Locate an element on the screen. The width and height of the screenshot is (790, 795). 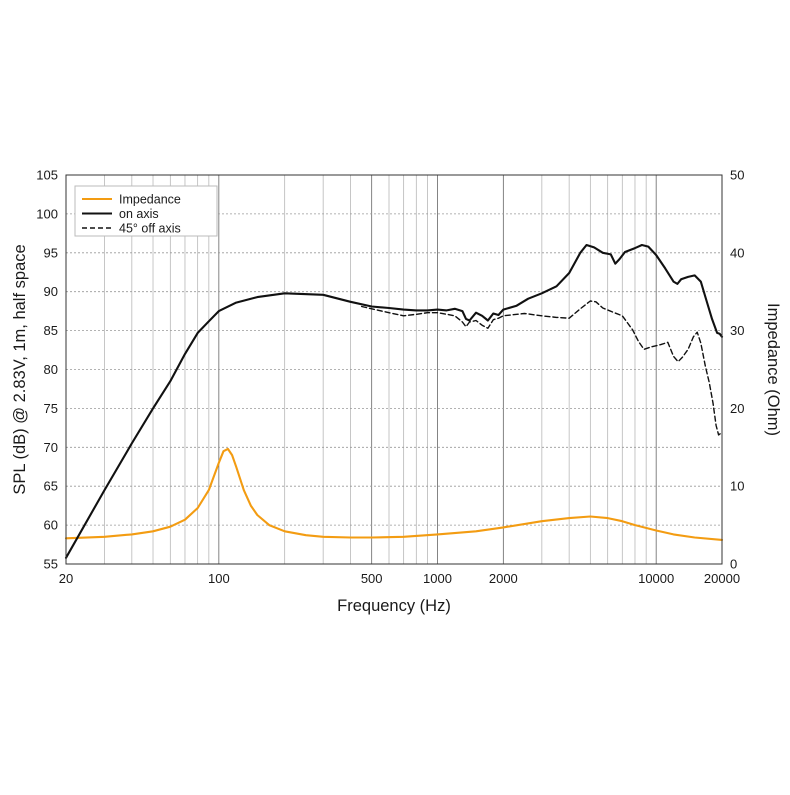
x-tick-label: 10000 is located at coordinates (656, 578).